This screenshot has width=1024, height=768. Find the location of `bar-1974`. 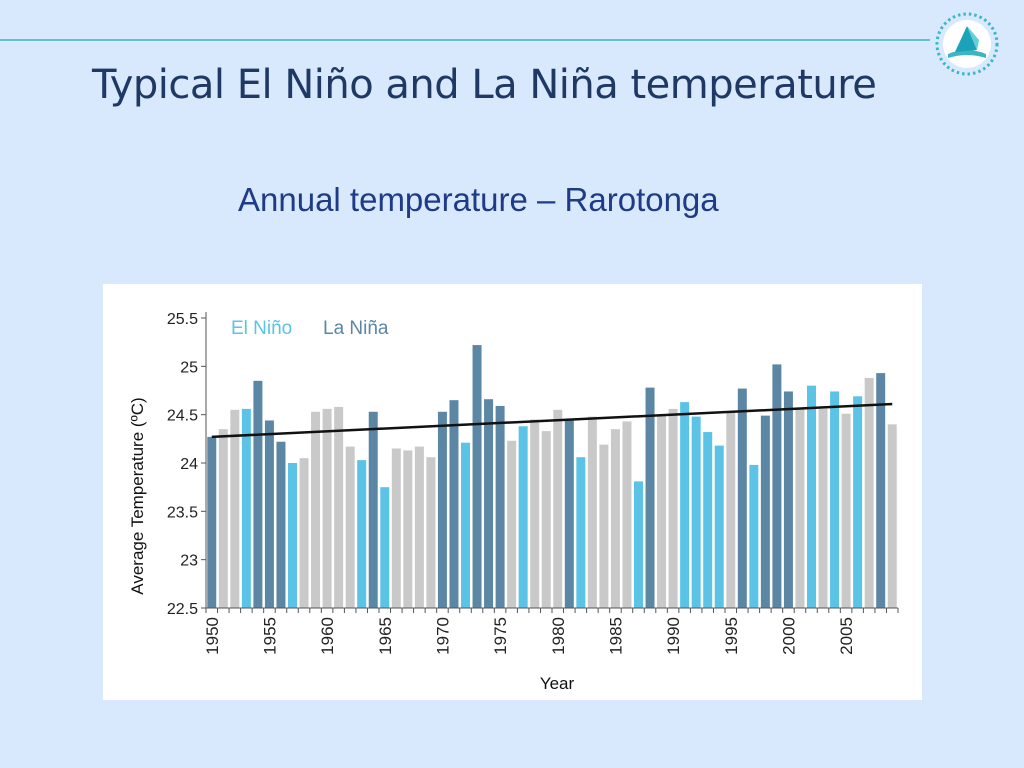

bar-1974 is located at coordinates (489, 503).